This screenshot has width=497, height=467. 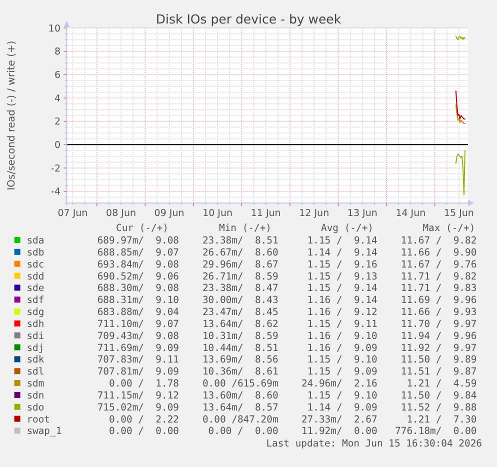 What do you see at coordinates (35, 288) in the screenshot?
I see `legend-label: sde` at bounding box center [35, 288].